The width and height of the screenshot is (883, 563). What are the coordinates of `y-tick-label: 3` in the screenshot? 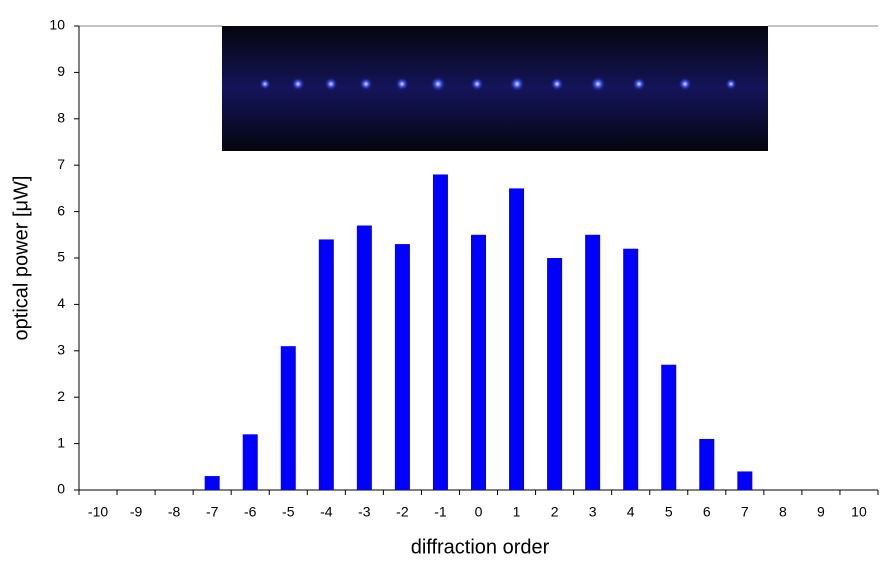 It's located at (61, 350).